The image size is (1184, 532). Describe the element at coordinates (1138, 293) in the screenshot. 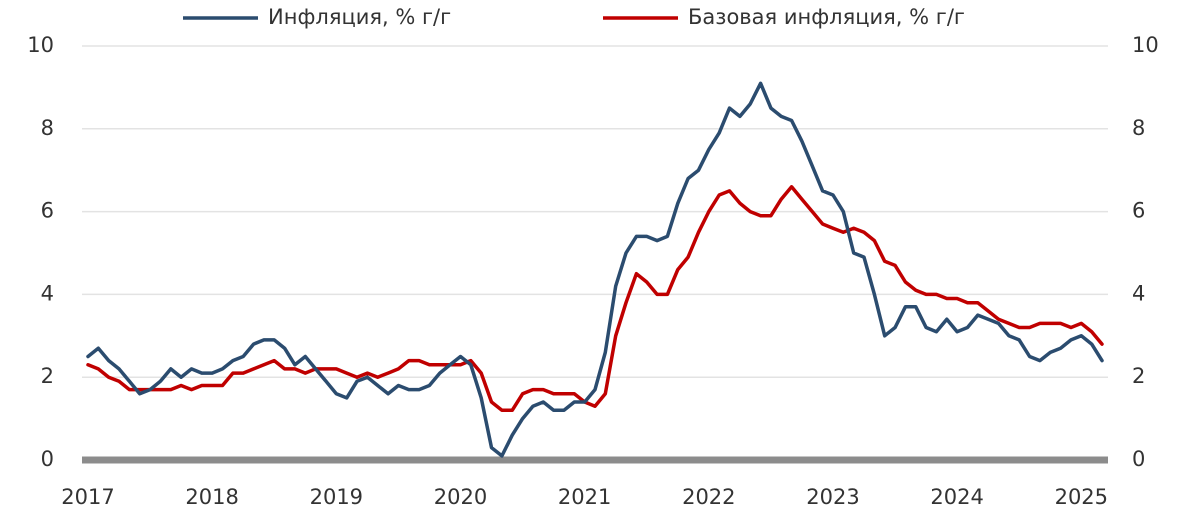

I see `y2-tick-label: 4` at that location.